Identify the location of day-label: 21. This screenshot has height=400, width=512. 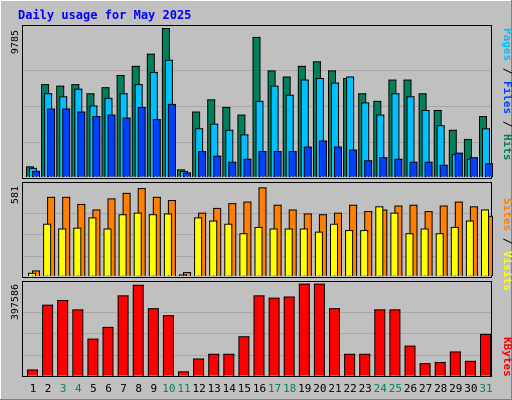
(334, 388).